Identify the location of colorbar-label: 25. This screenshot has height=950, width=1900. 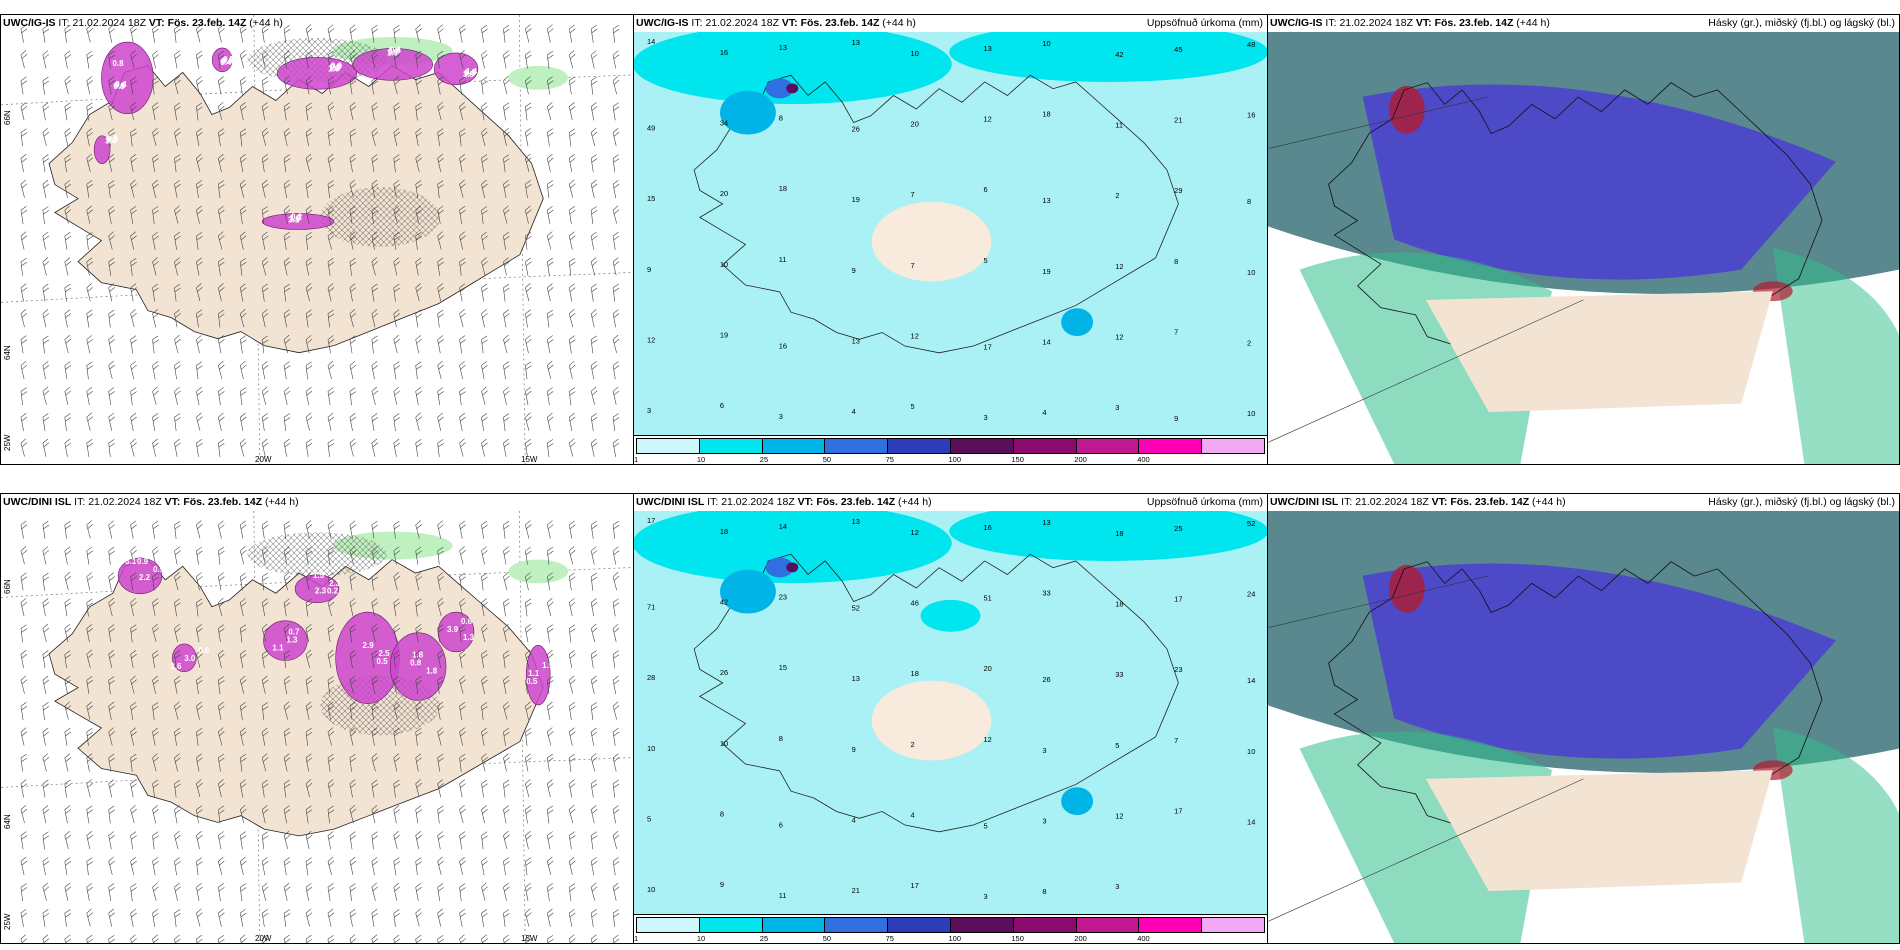
(764, 459).